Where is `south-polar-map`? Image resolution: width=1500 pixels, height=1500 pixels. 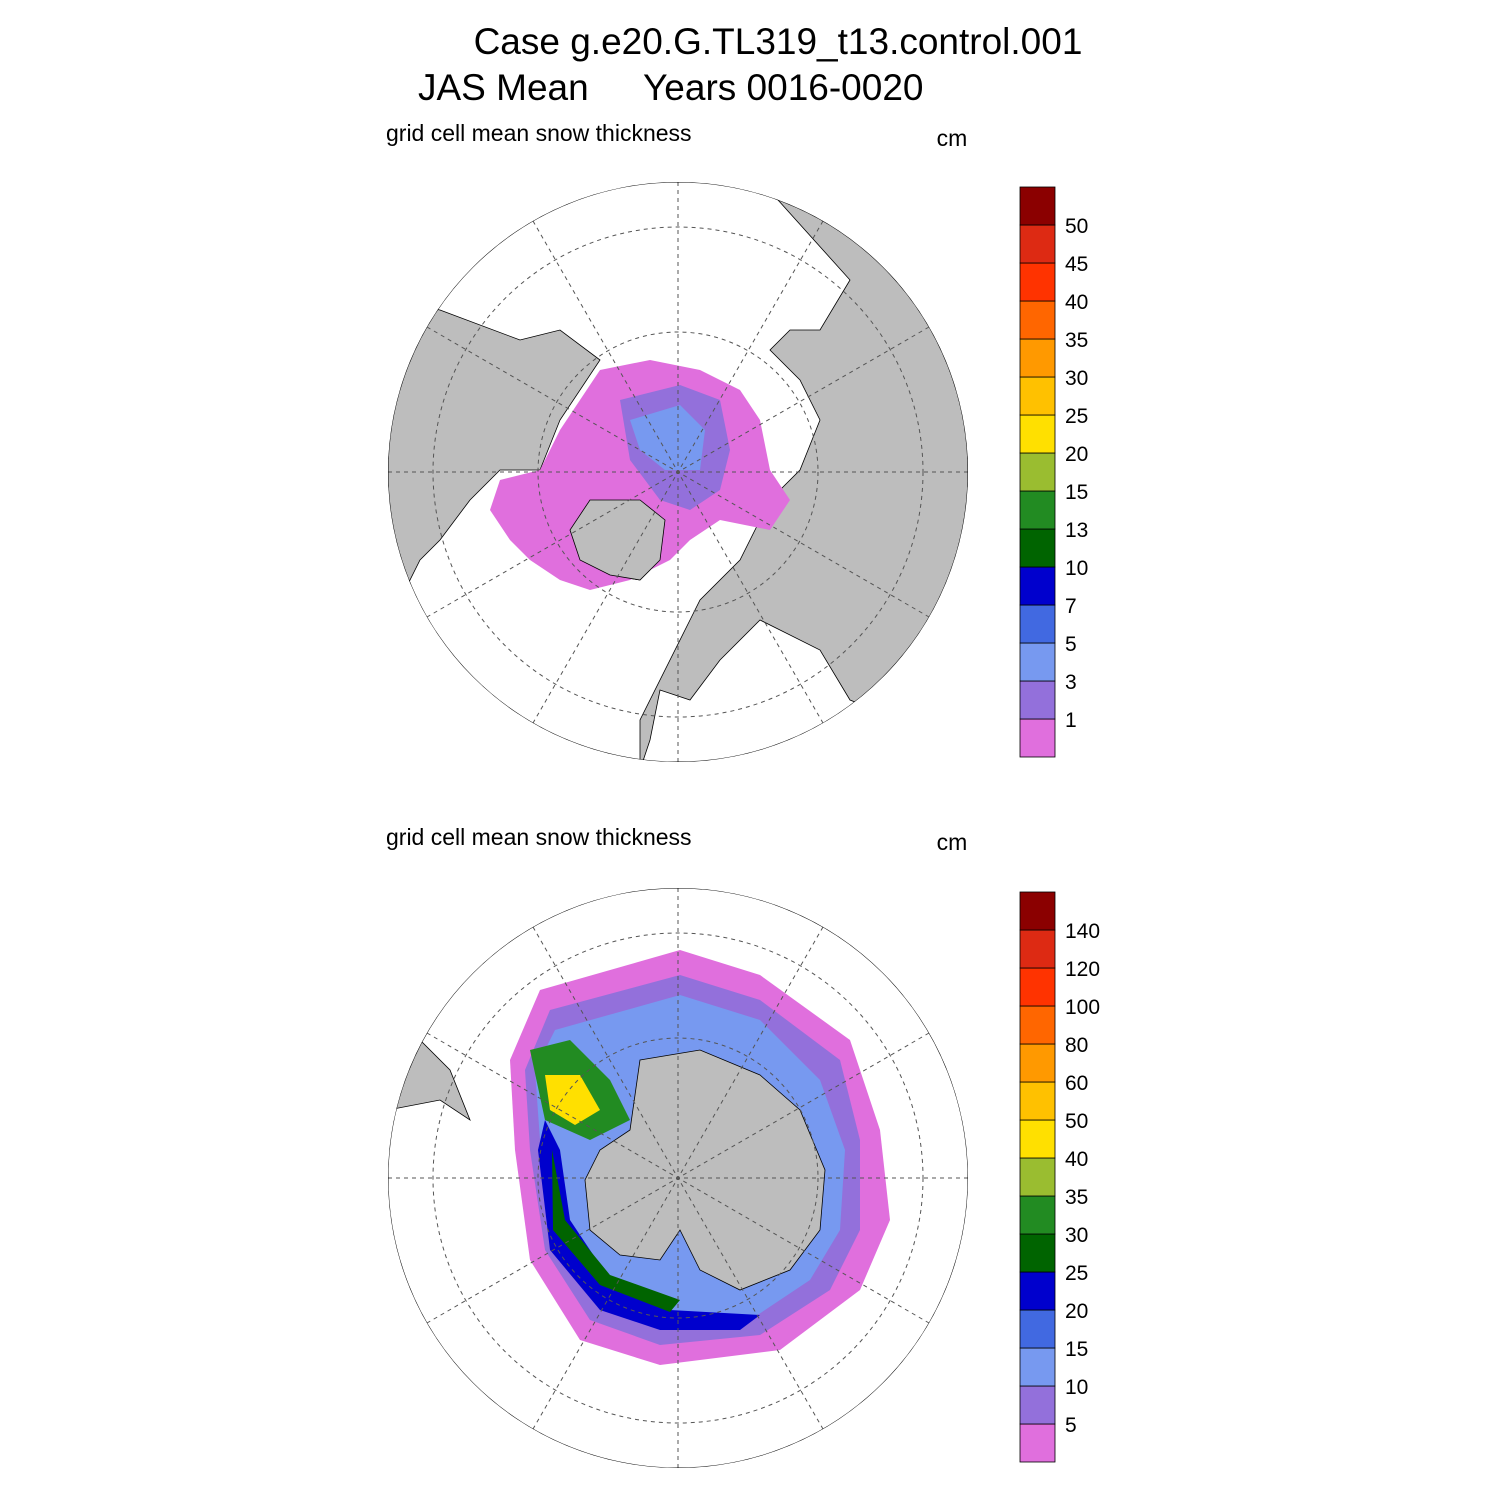
south-polar-map is located at coordinates (678, 1178).